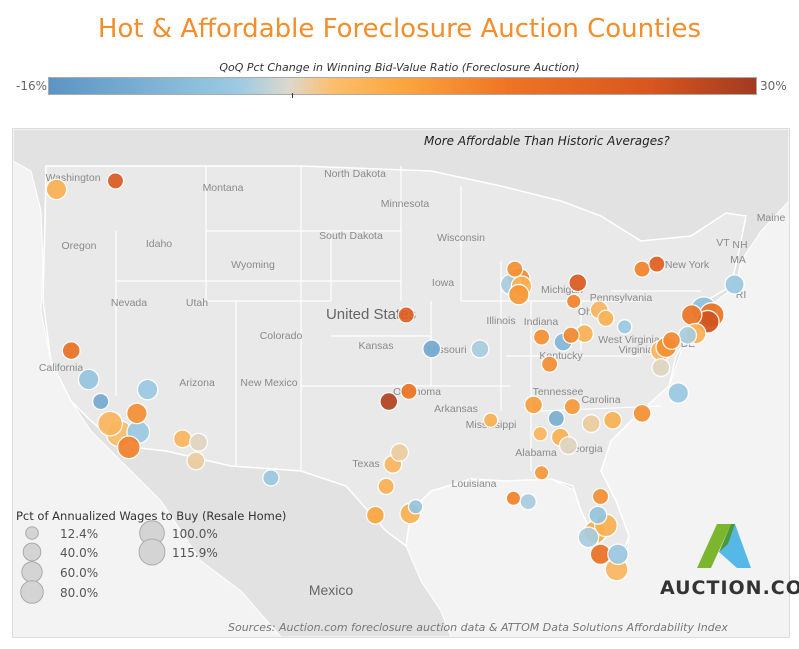 The height and width of the screenshot is (649, 799). Describe the element at coordinates (443, 283) in the screenshot. I see `map-label: Iowa` at that location.